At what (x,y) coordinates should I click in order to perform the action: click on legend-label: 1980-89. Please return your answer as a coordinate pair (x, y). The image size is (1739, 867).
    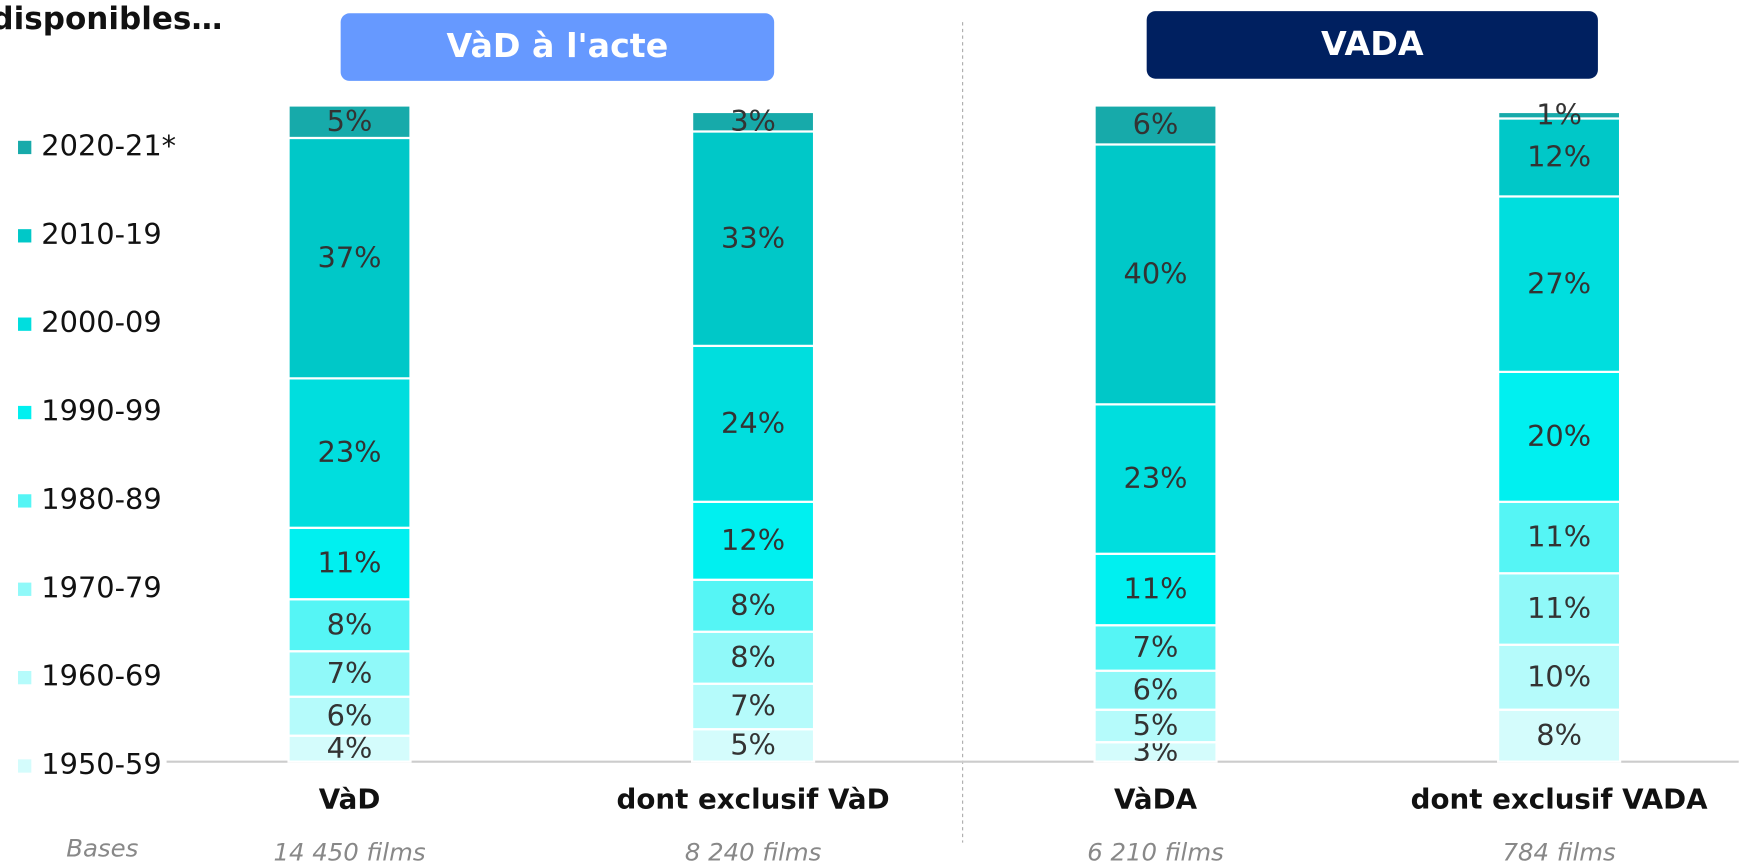
    Looking at the image, I should click on (101, 499).